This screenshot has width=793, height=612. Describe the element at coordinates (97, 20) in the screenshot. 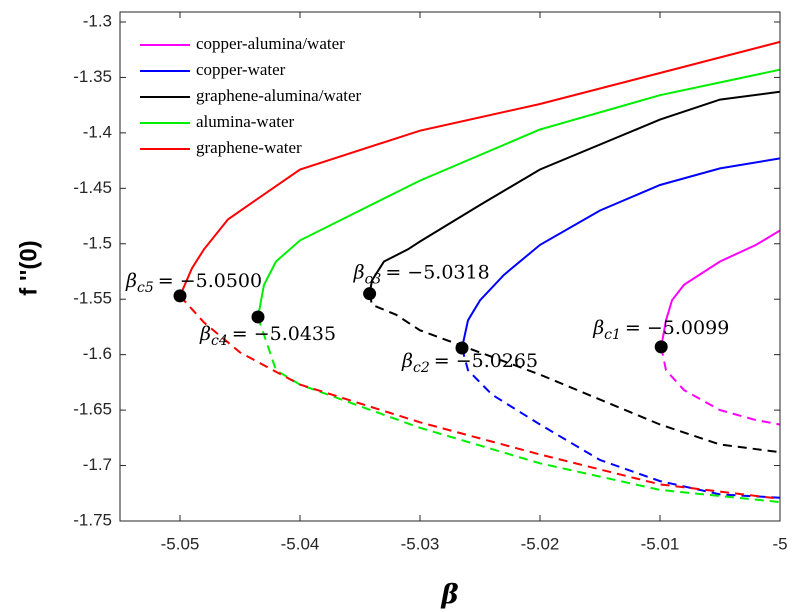

I see `y-tick-label: -1.3` at that location.